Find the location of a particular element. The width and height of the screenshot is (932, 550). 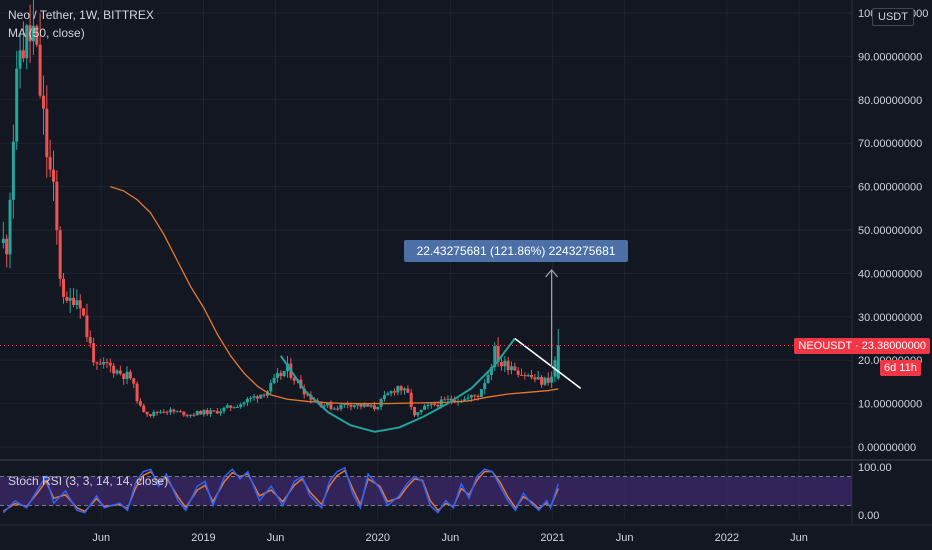

x-tick-label: 2022 is located at coordinates (727, 538).